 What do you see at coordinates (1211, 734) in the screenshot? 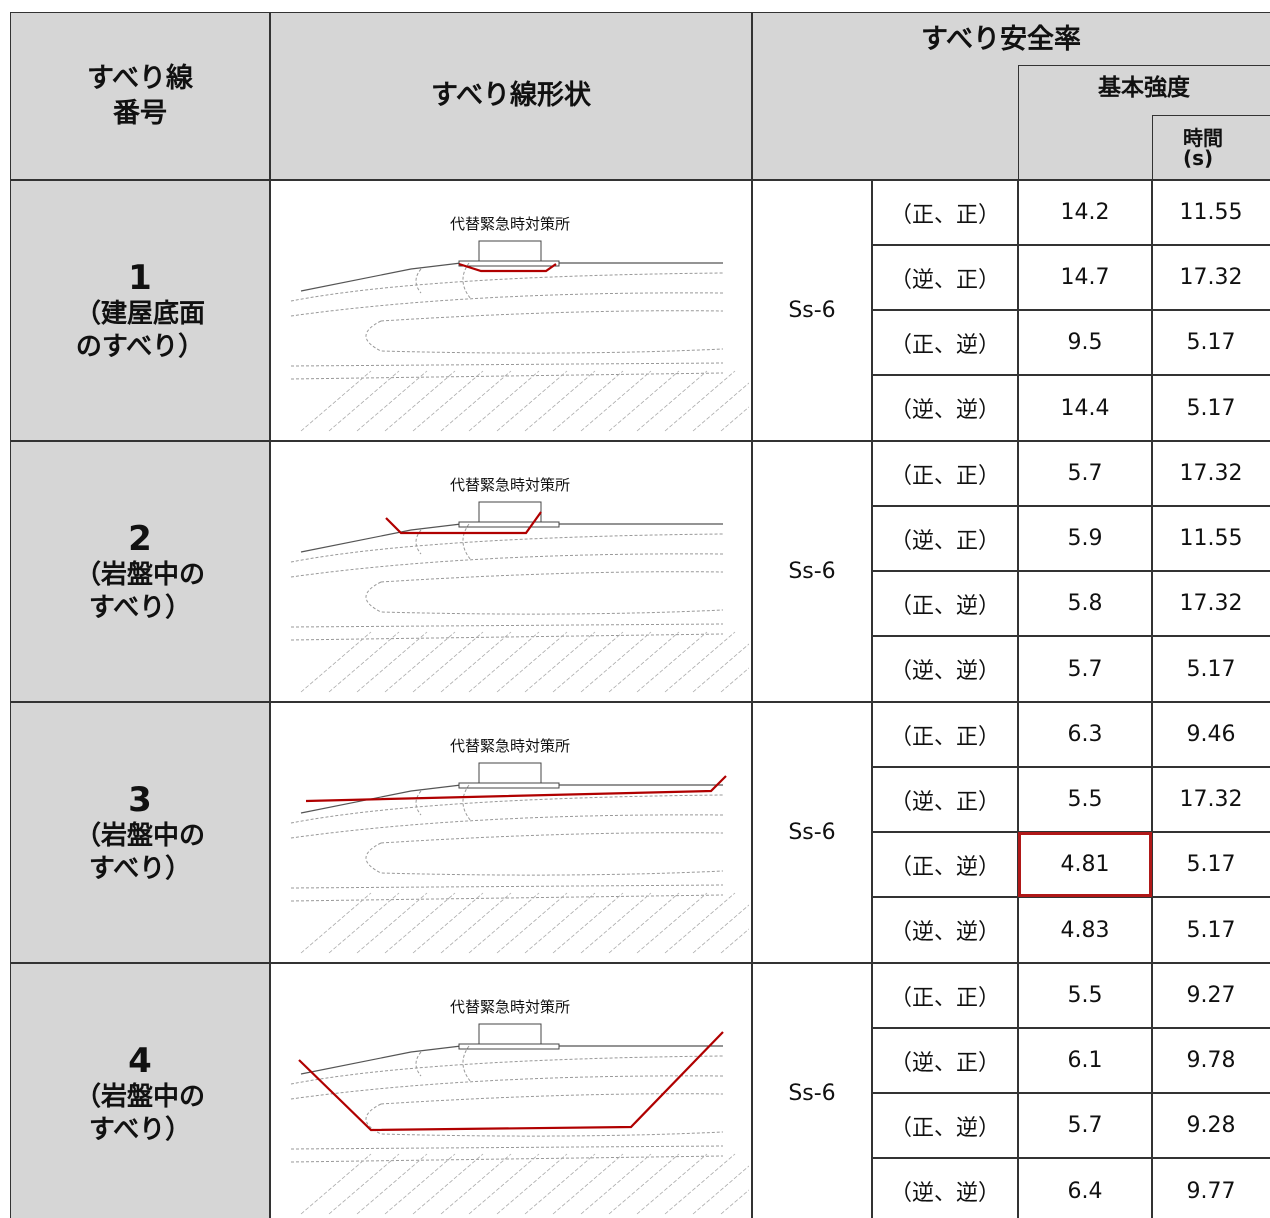
I see `time-cell: 9.46` at bounding box center [1211, 734].